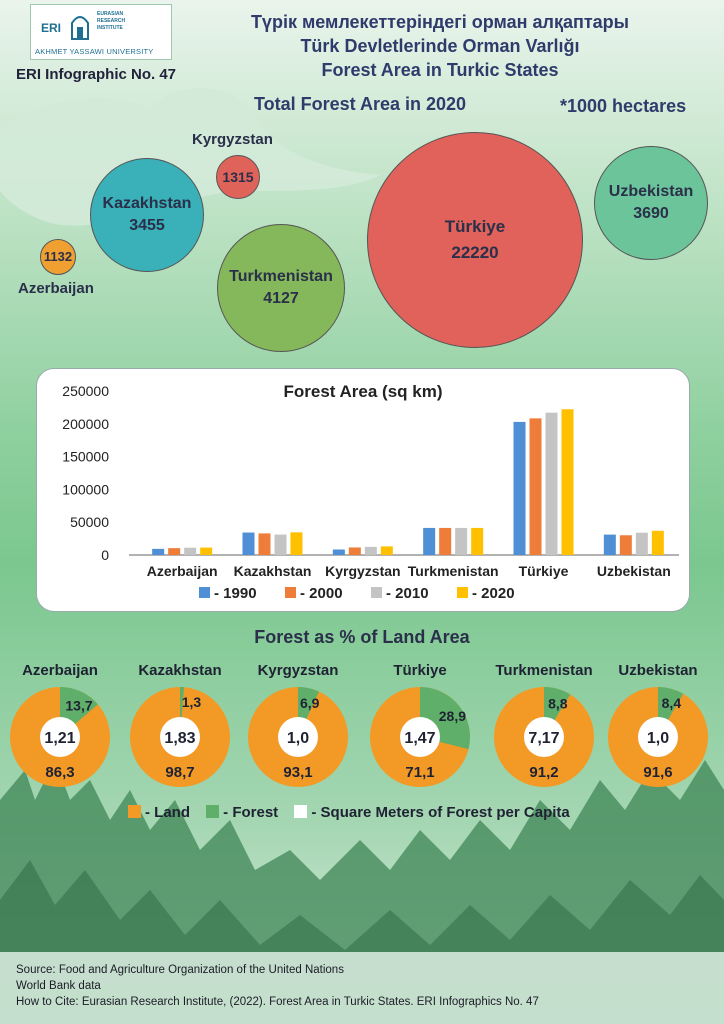  I want to click on bubble-kazakhstan: Kazakhstan 3455, so click(147, 215).